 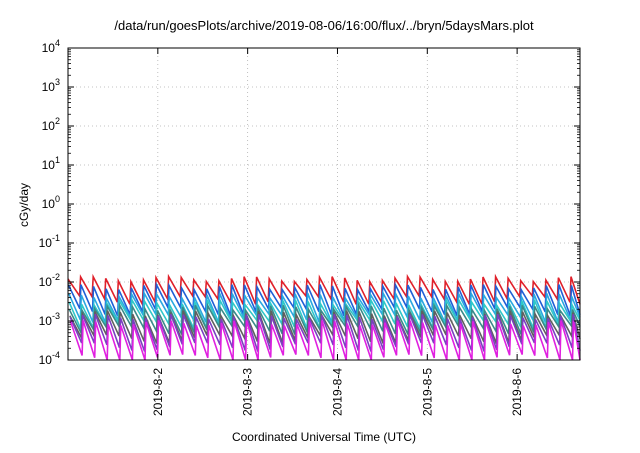 I want to click on y-tick-label: 10⁻², so click(x=49, y=280).